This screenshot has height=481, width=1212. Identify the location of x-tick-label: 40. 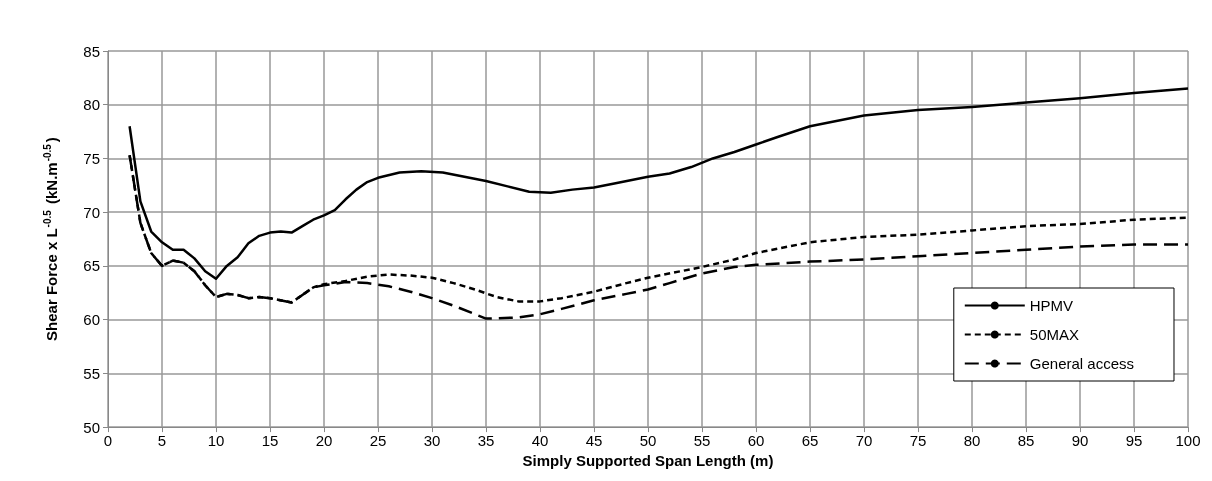
(540, 441).